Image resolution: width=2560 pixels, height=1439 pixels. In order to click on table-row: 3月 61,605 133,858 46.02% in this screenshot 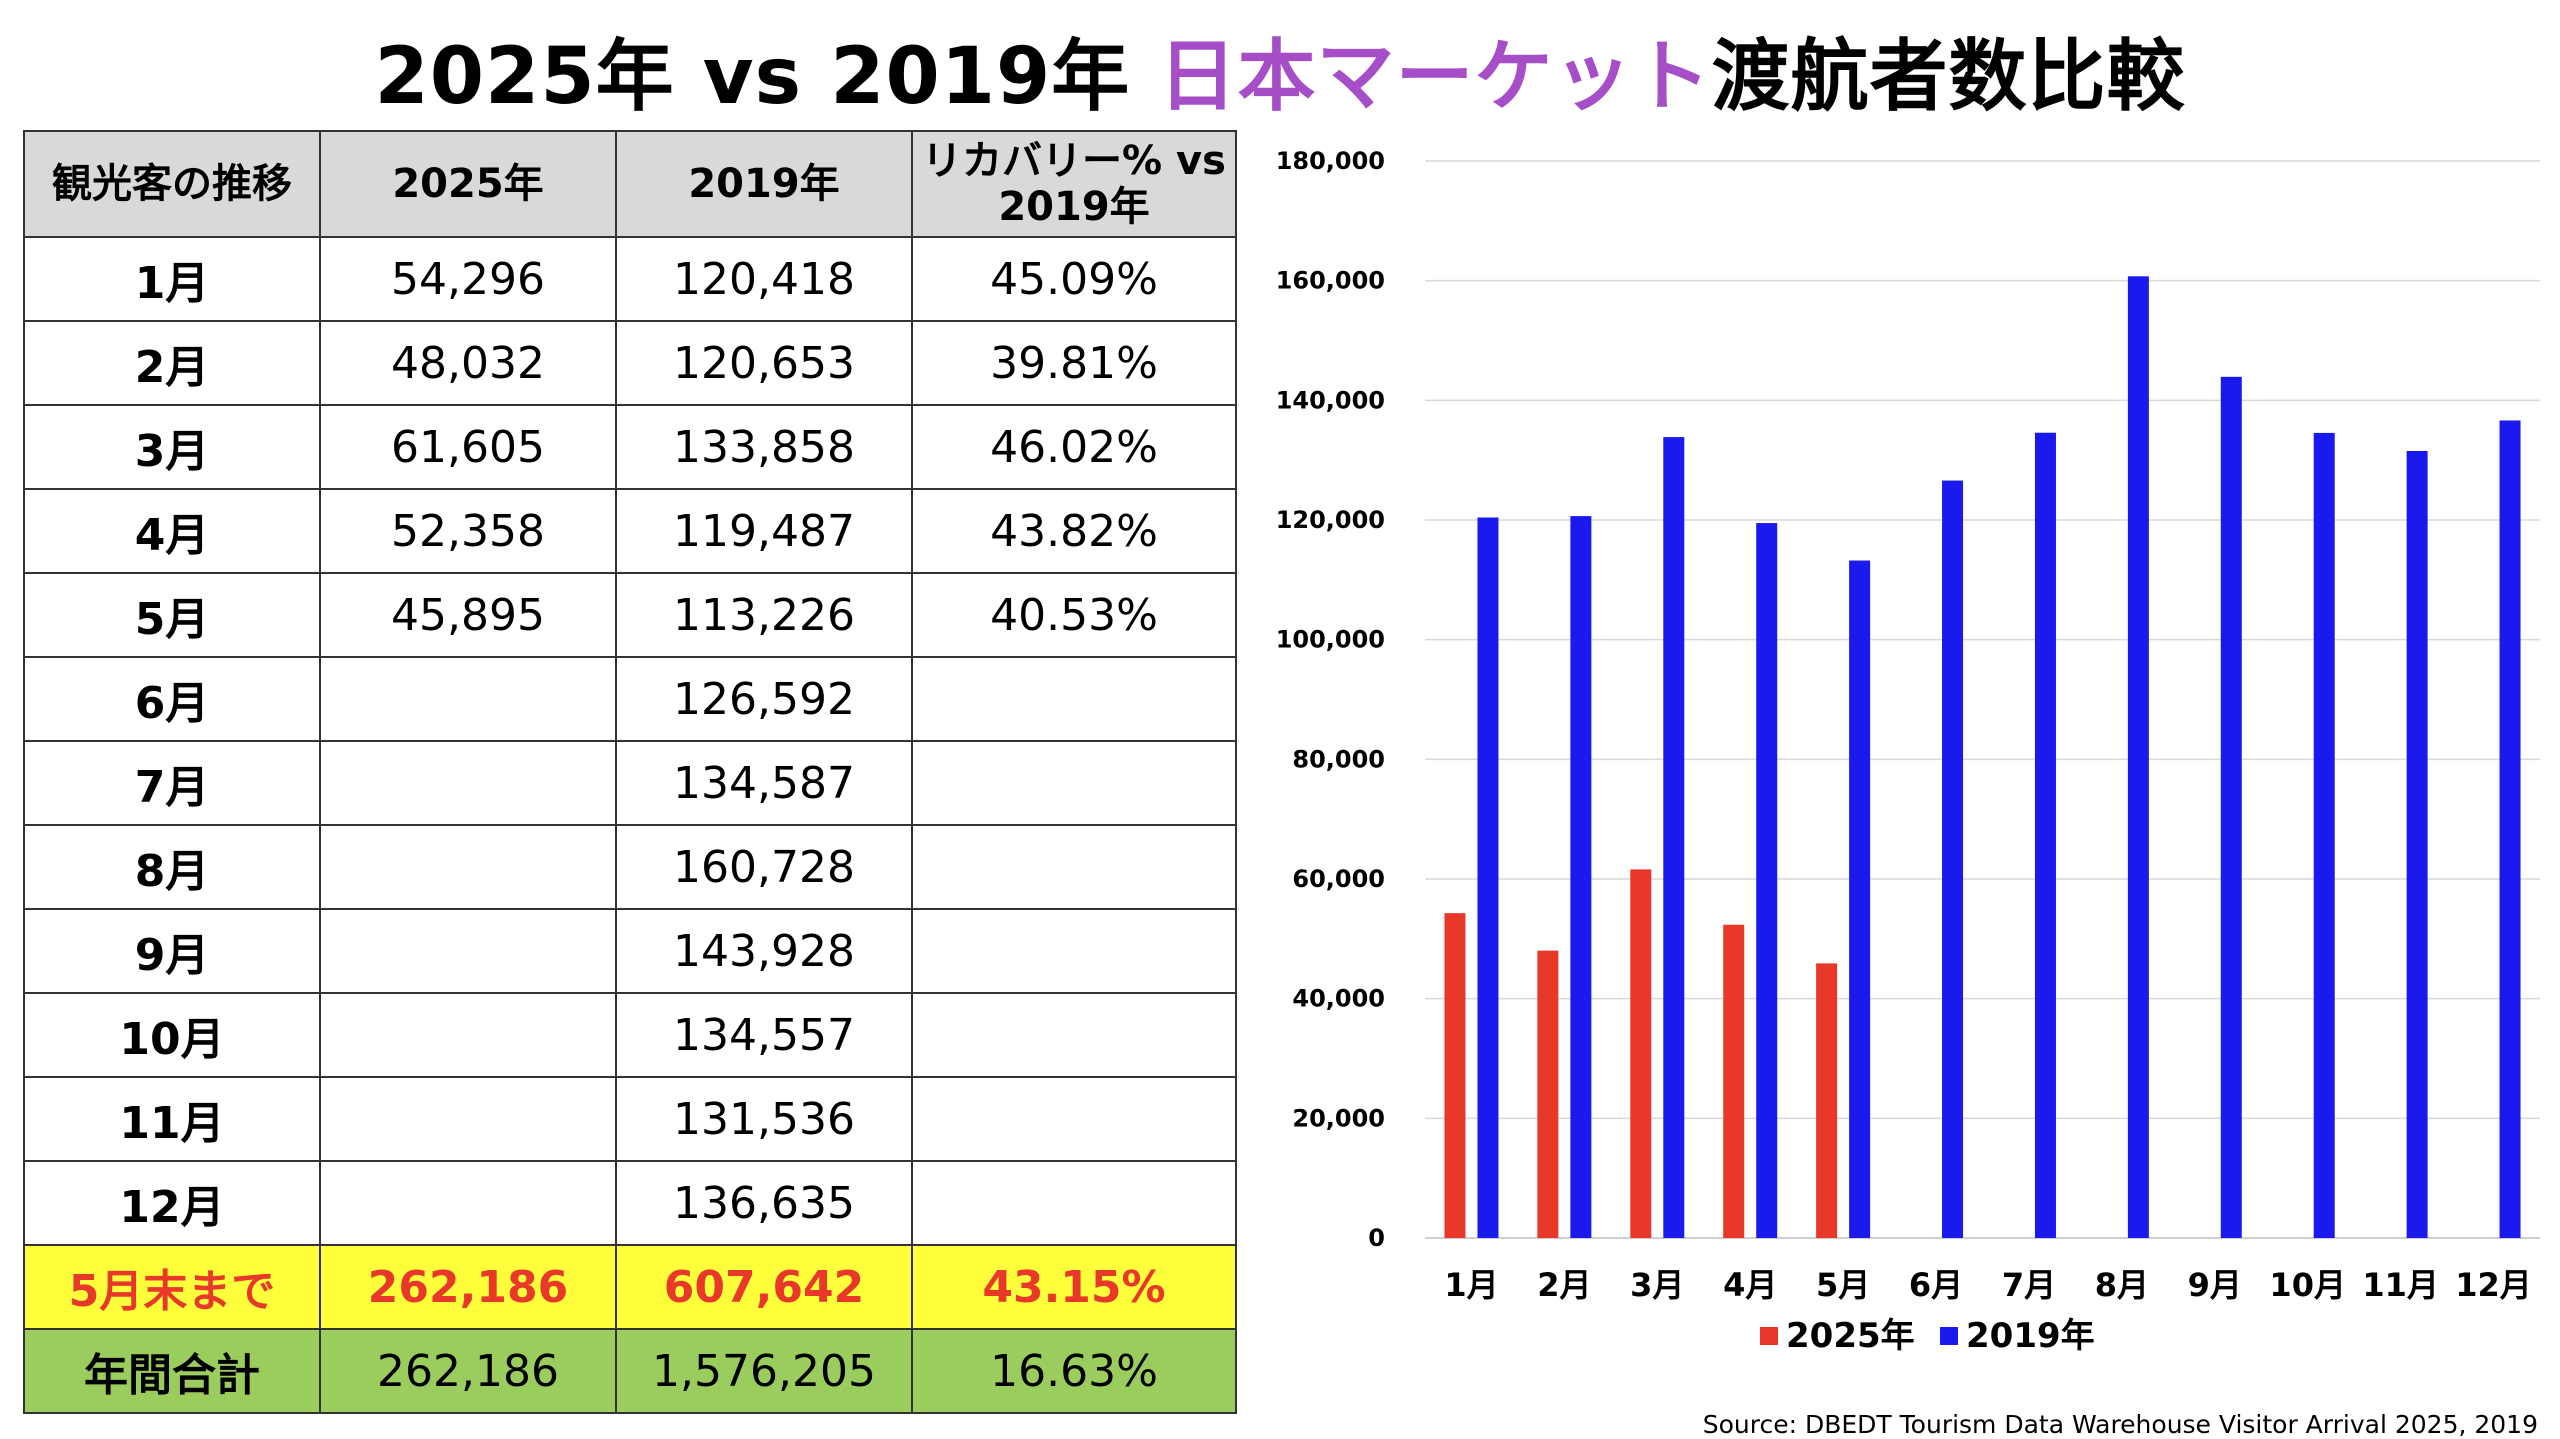, I will do `click(630, 447)`.